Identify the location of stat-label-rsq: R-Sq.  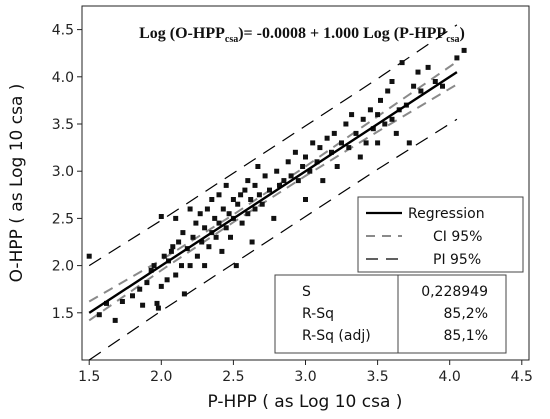
(318, 314).